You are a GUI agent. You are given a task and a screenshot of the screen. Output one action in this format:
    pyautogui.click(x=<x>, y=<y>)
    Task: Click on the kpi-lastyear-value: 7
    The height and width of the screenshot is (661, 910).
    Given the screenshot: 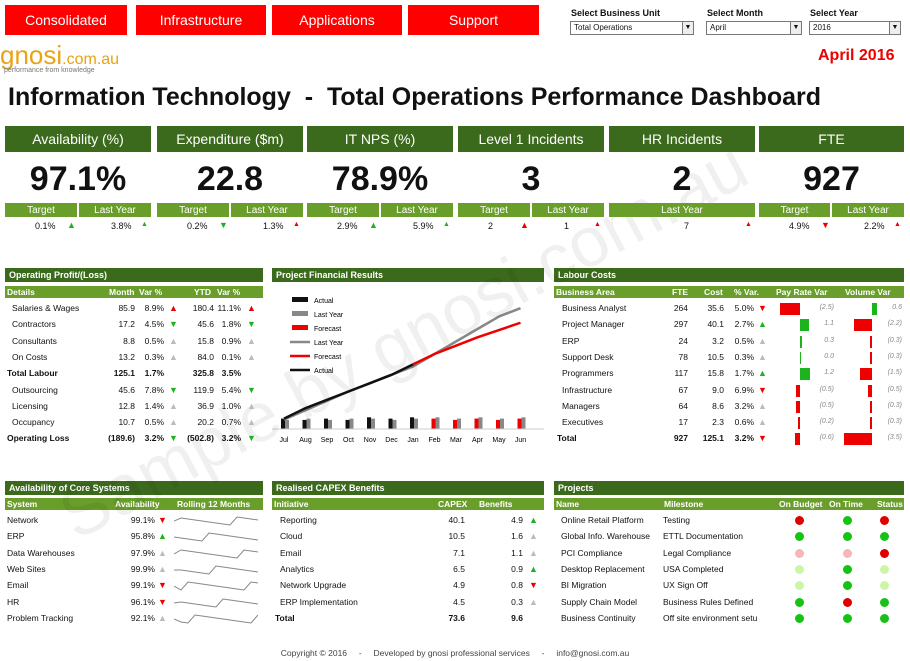 What is the action you would take?
    pyautogui.click(x=687, y=226)
    